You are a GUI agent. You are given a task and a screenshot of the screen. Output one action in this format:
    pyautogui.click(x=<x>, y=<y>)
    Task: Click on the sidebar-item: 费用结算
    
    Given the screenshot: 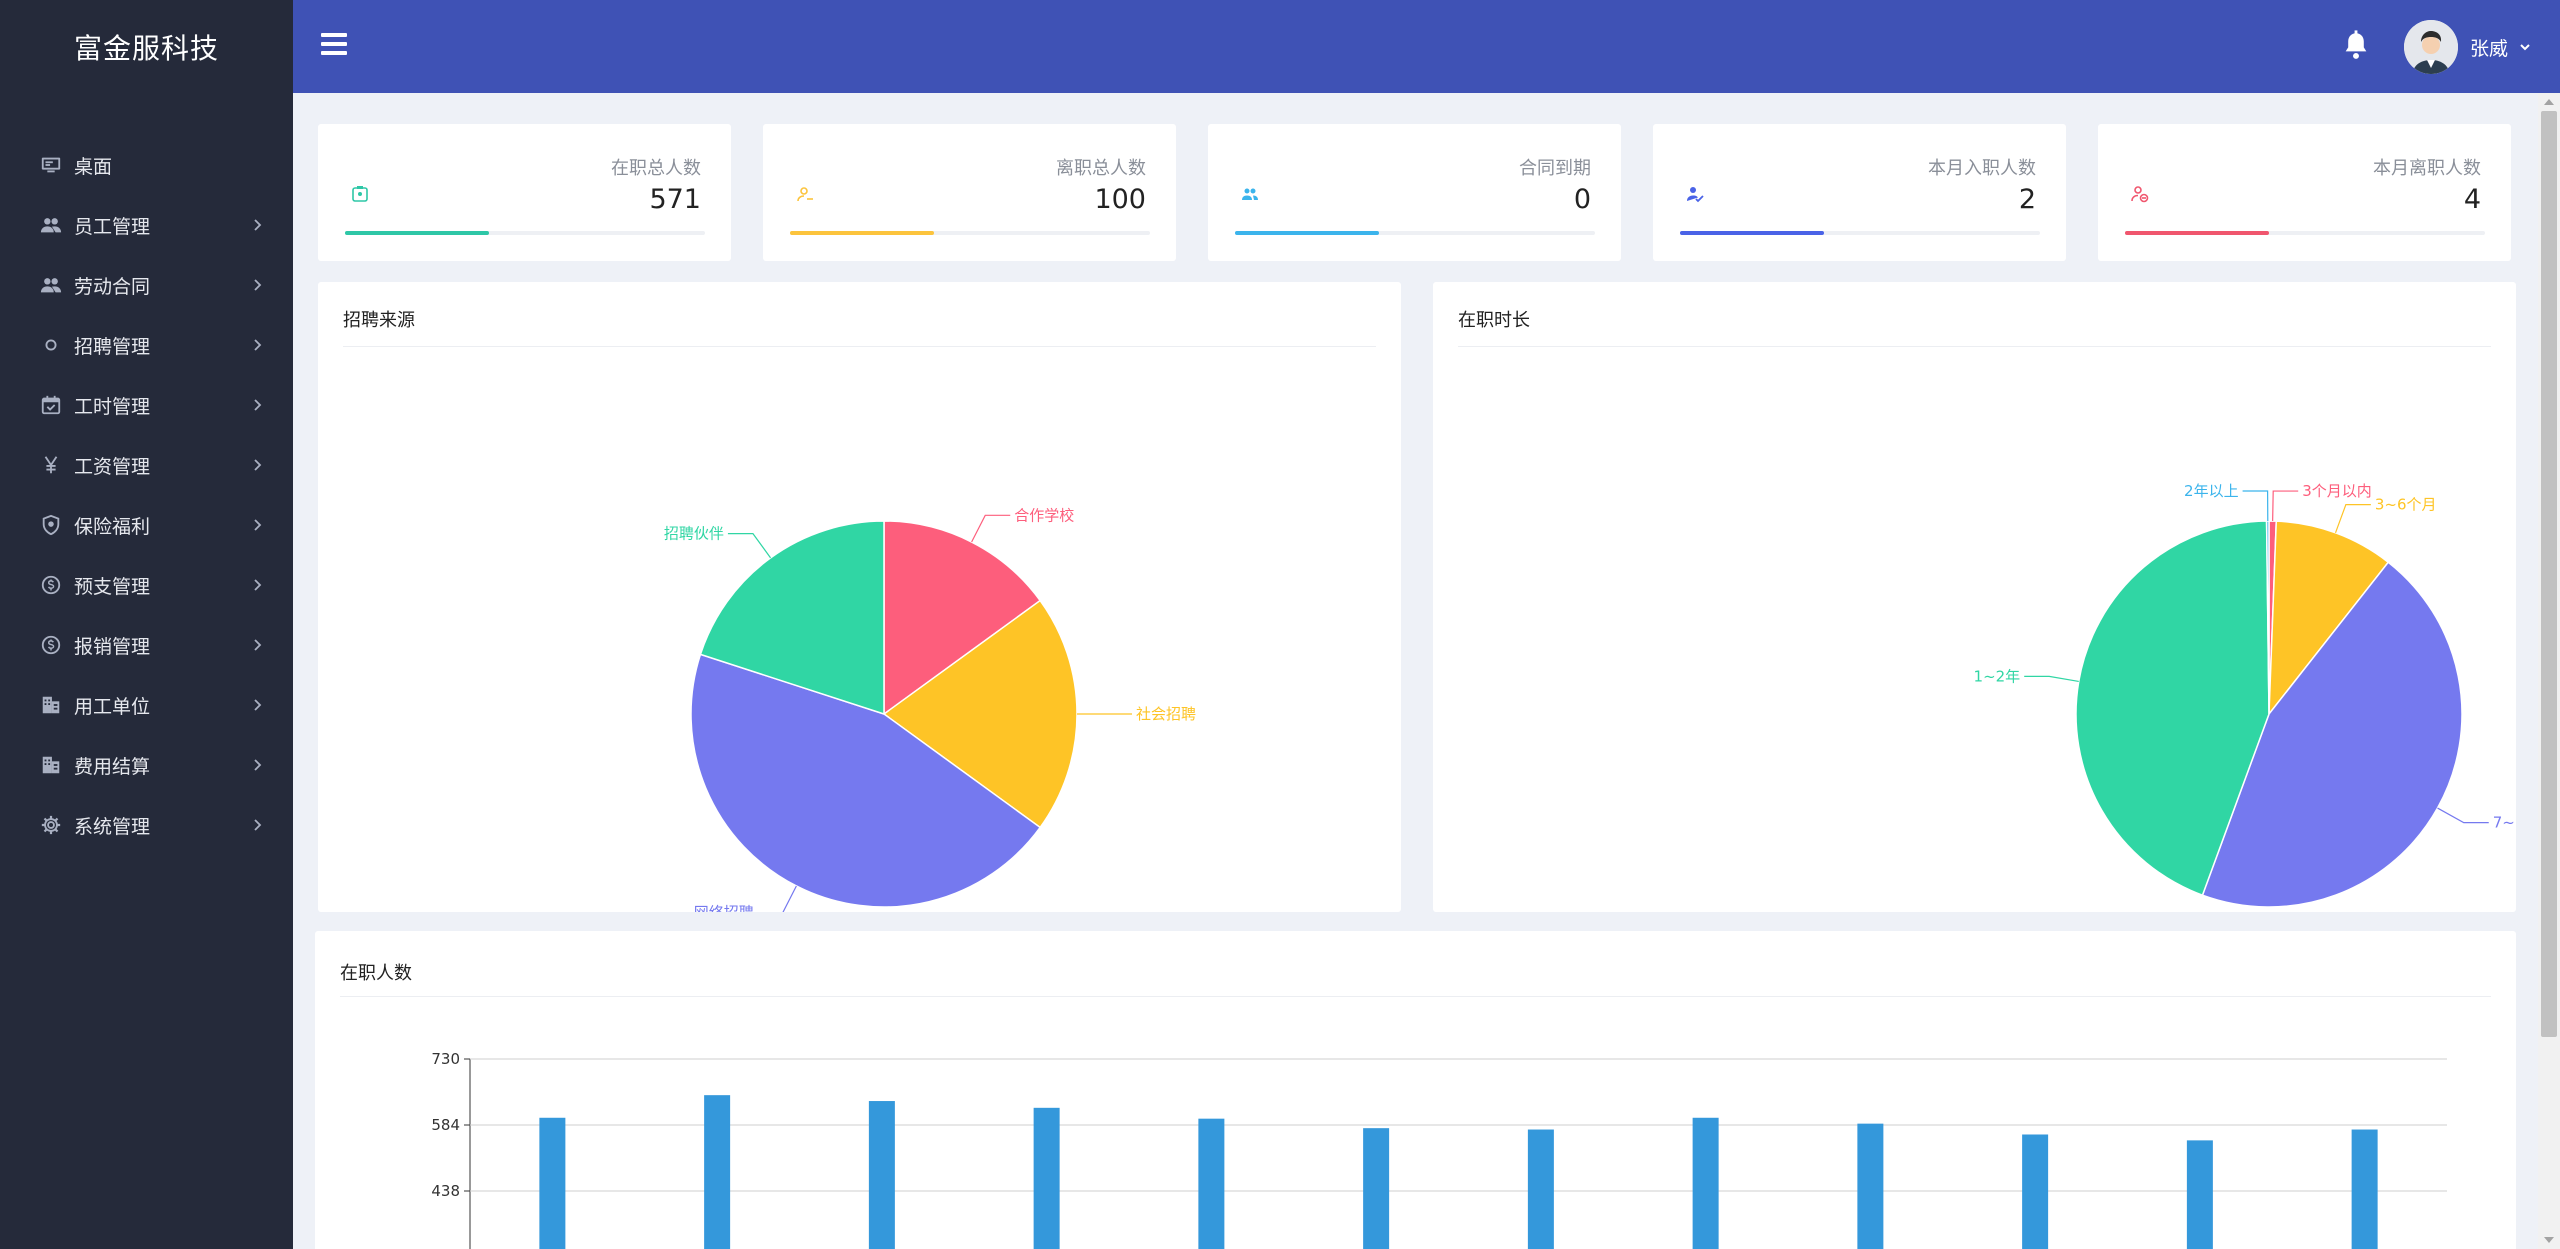 What is the action you would take?
    pyautogui.click(x=146, y=765)
    